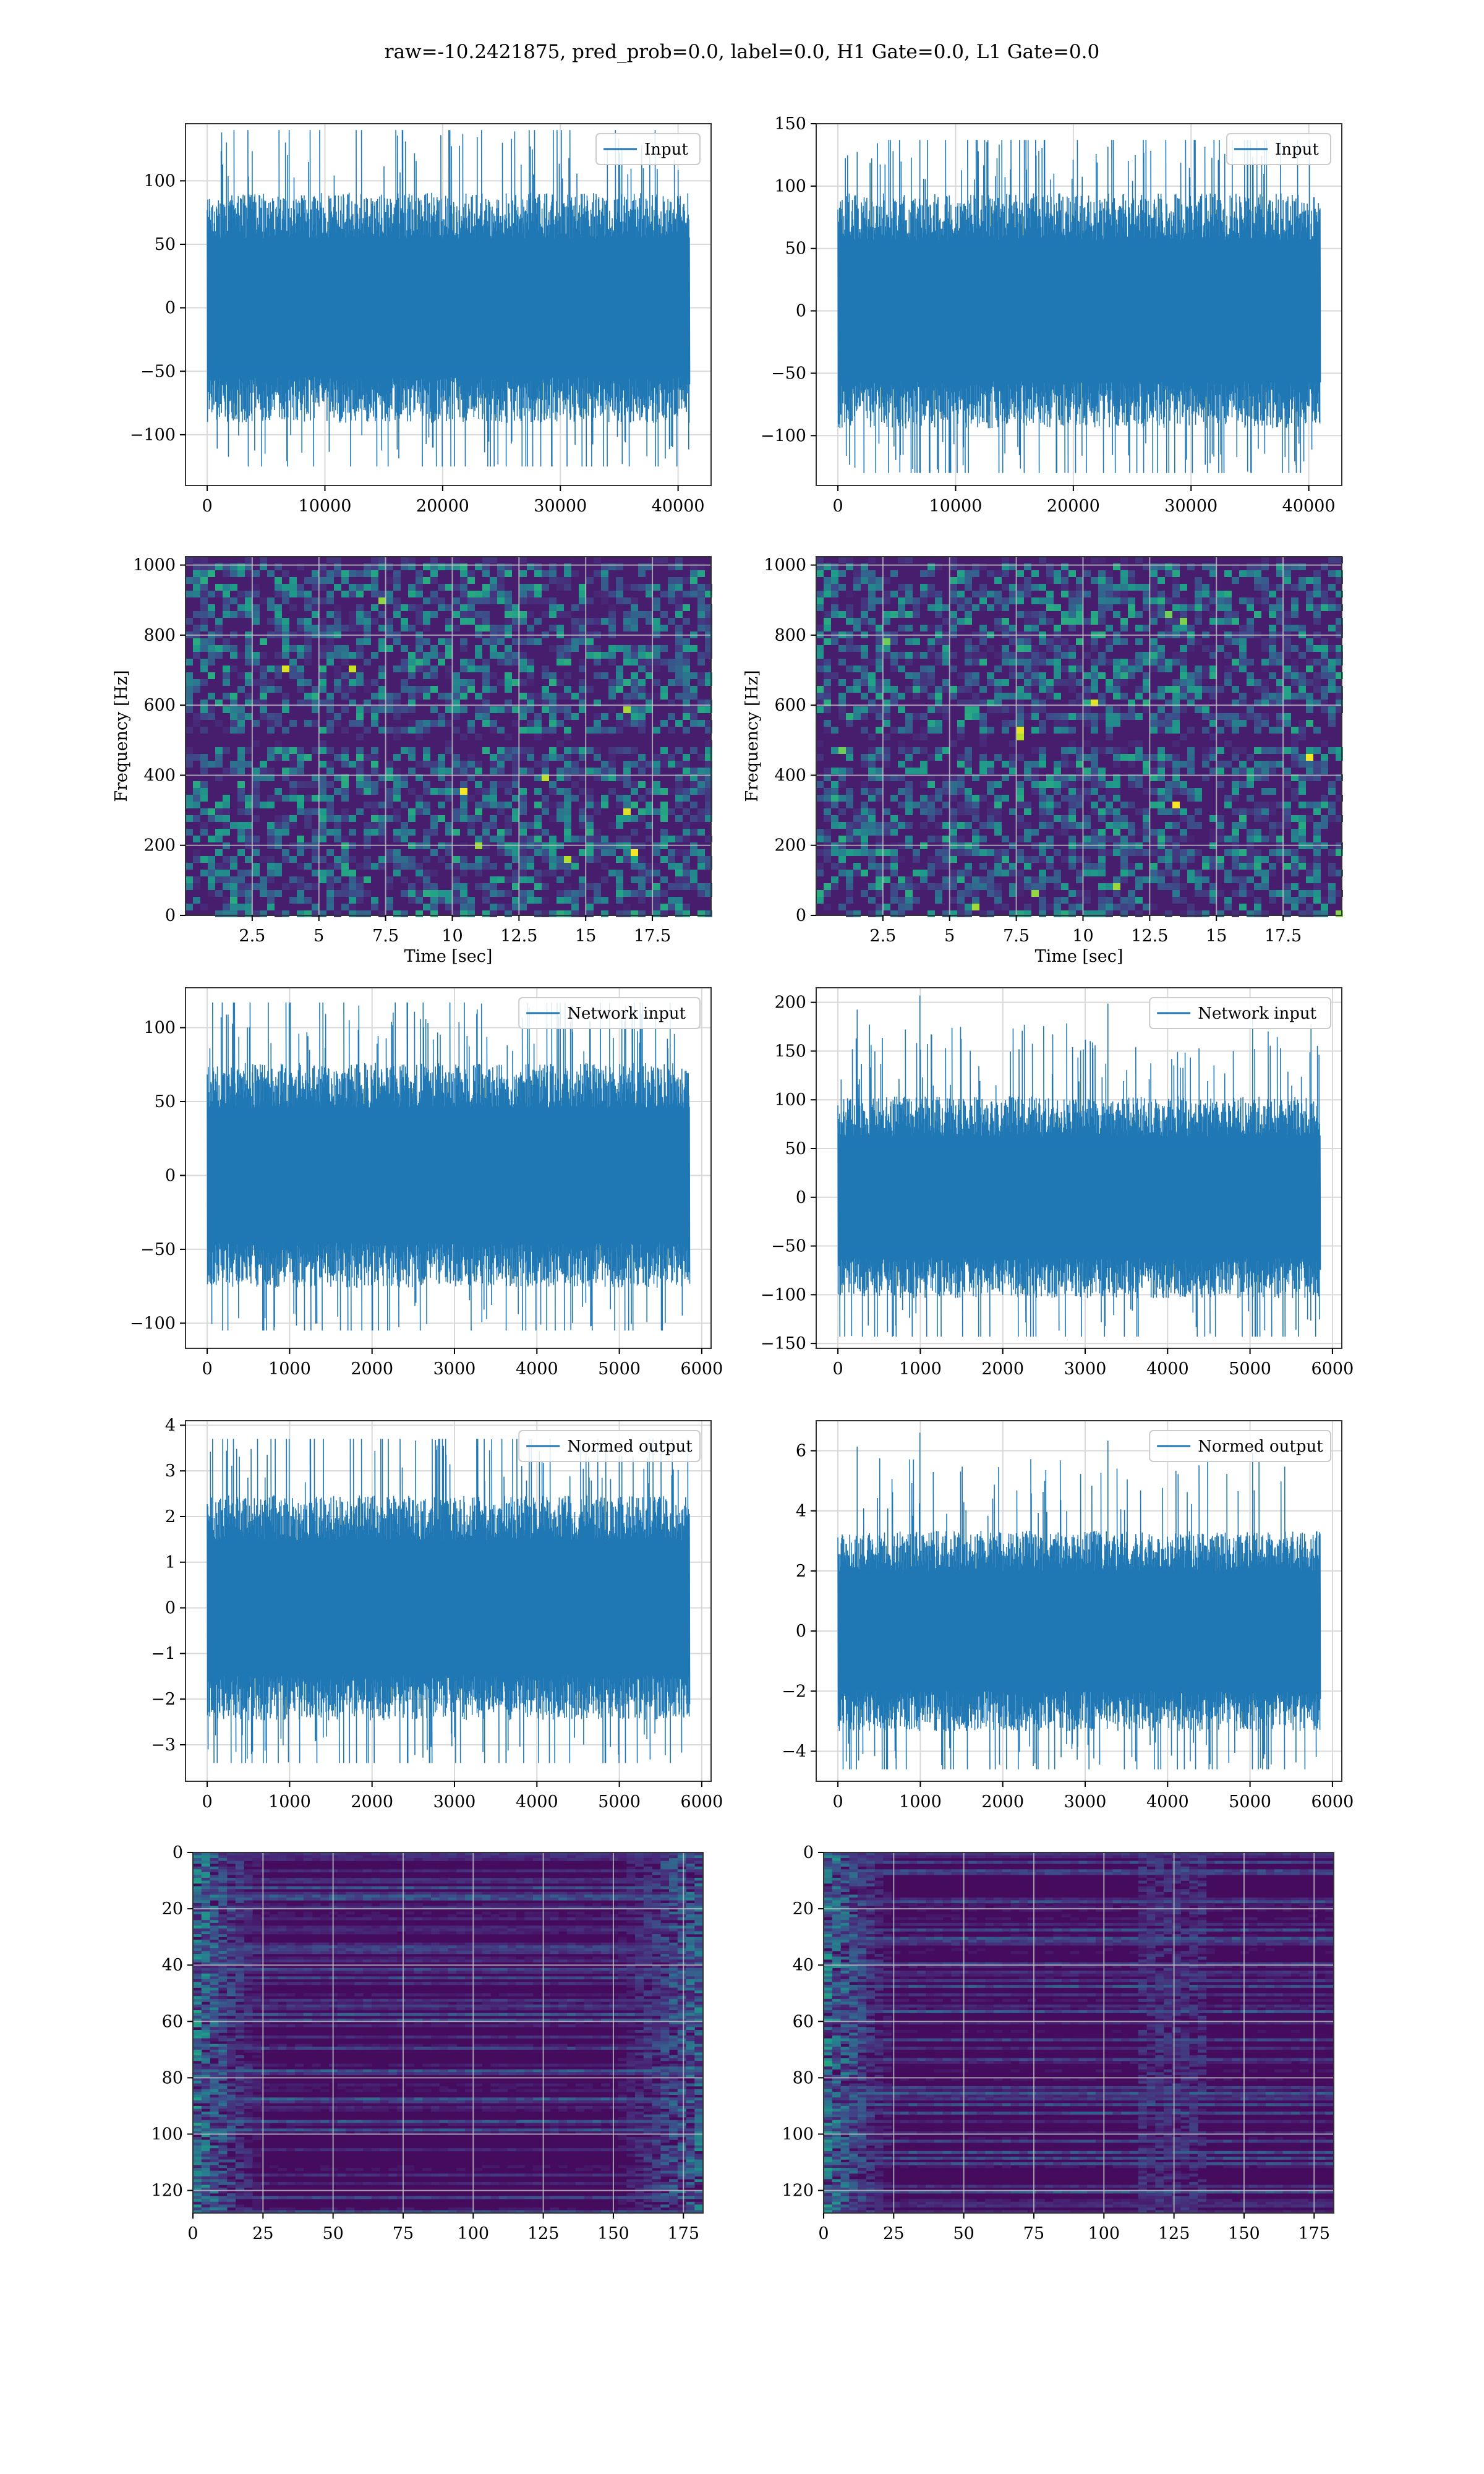  I want to click on y-tick-label: 120, so click(167, 2191).